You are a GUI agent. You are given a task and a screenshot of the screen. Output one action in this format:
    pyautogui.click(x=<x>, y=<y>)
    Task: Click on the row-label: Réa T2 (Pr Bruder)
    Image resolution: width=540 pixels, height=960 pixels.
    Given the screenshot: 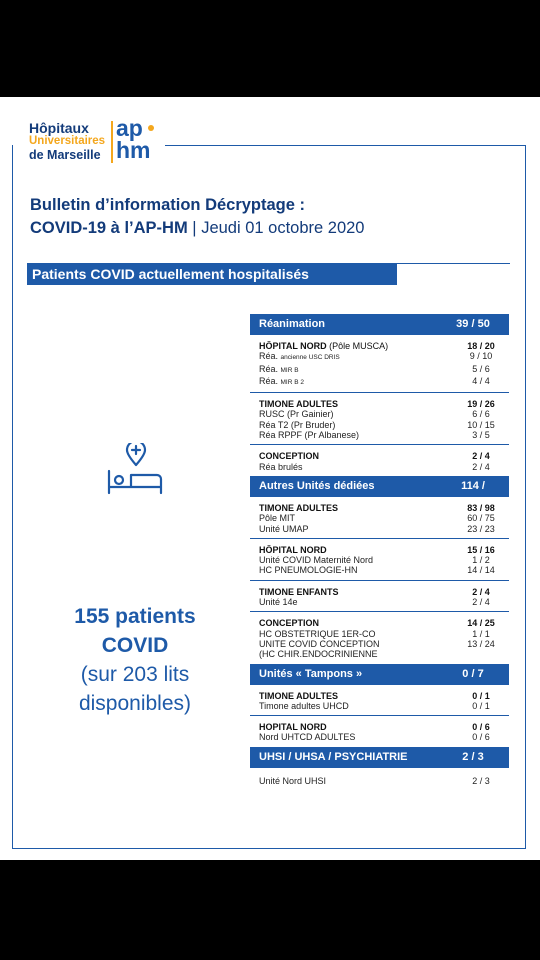 What is the action you would take?
    pyautogui.click(x=297, y=424)
    